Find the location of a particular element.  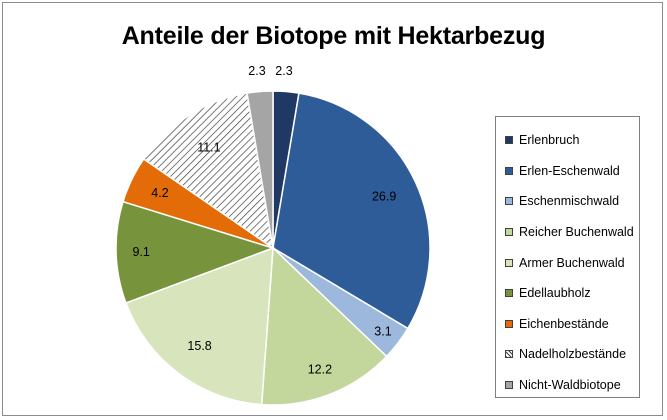

data-label-erlen-eschenwald: 26.9 is located at coordinates (384, 197).